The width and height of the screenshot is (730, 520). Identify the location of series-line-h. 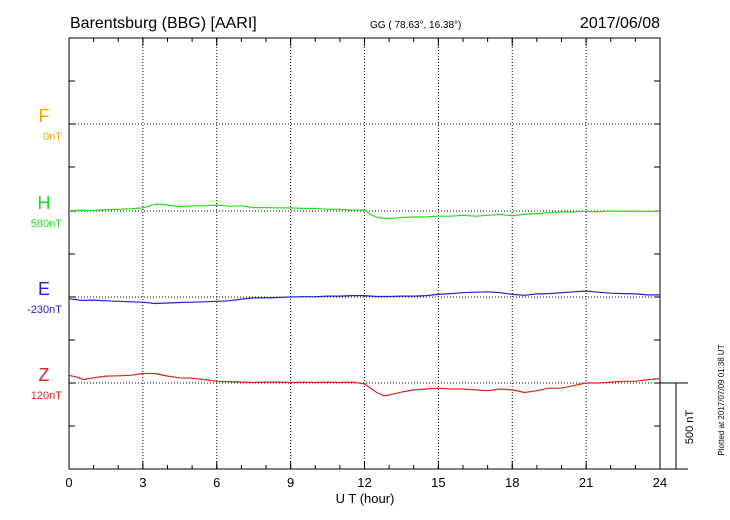
(364, 211).